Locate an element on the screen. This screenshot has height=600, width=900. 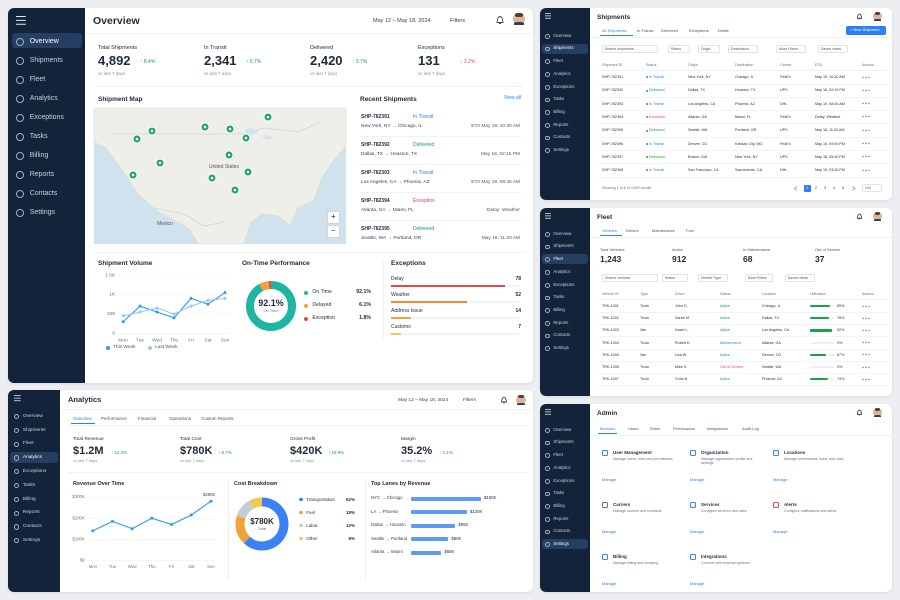
tab: Integrations is located at coordinates (717, 428).